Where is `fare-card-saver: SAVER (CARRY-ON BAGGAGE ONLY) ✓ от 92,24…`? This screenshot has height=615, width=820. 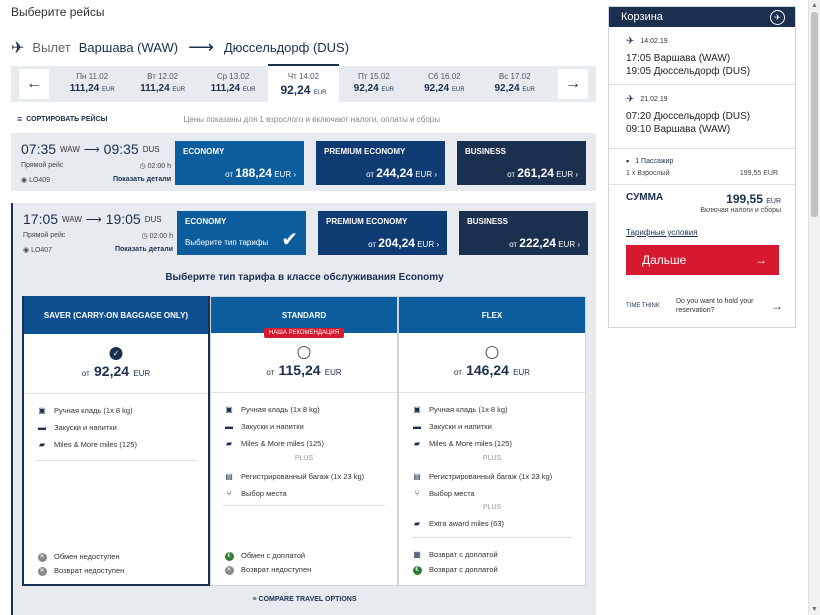 fare-card-saver: SAVER (CARRY-ON BAGGAGE ONLY) ✓ от 92,24… is located at coordinates (116, 441).